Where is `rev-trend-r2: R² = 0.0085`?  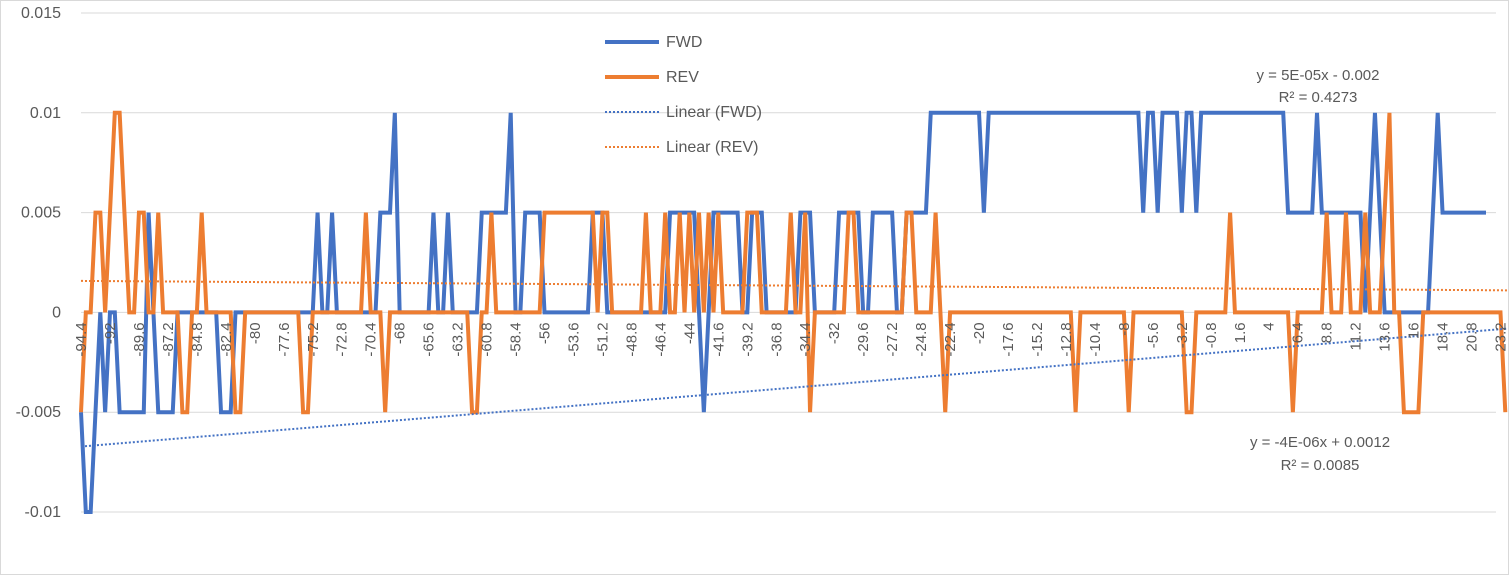 rev-trend-r2: R² = 0.0085 is located at coordinates (1320, 465).